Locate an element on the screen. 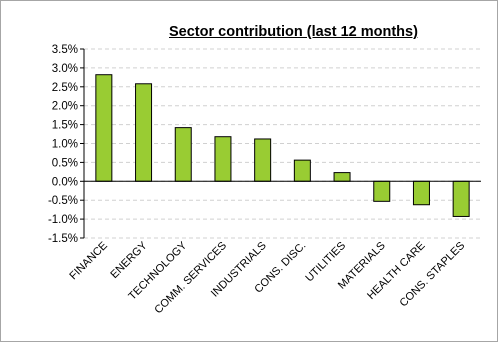 This screenshot has height=343, width=498. y-tick-label: -1.0% is located at coordinates (63, 220).